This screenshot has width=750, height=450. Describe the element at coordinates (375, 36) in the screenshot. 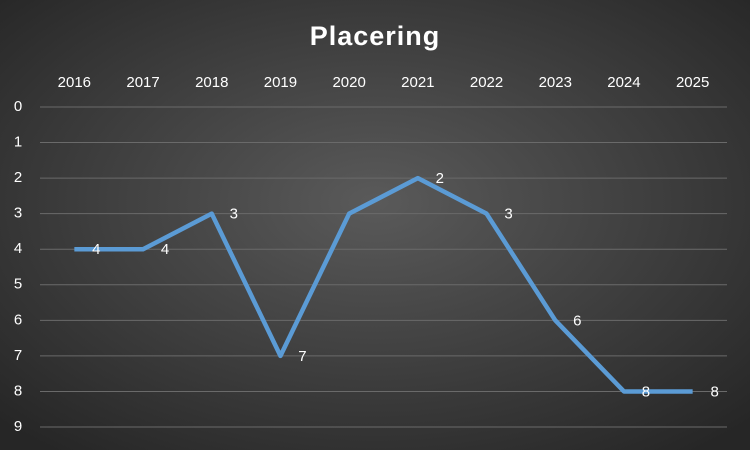

I see `chart-title: Placering` at that location.